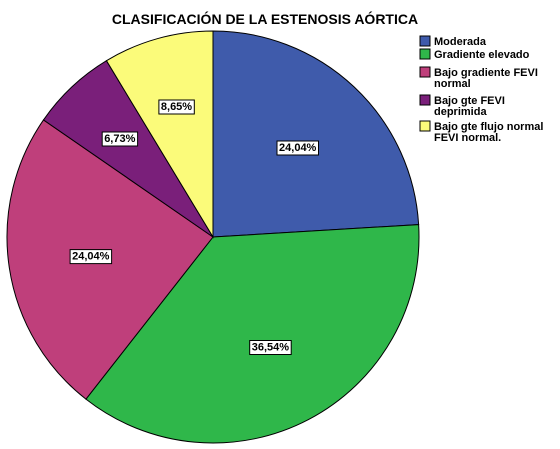  Describe the element at coordinates (467, 138) in the screenshot. I see `legend-label: FEVI normal.` at that location.